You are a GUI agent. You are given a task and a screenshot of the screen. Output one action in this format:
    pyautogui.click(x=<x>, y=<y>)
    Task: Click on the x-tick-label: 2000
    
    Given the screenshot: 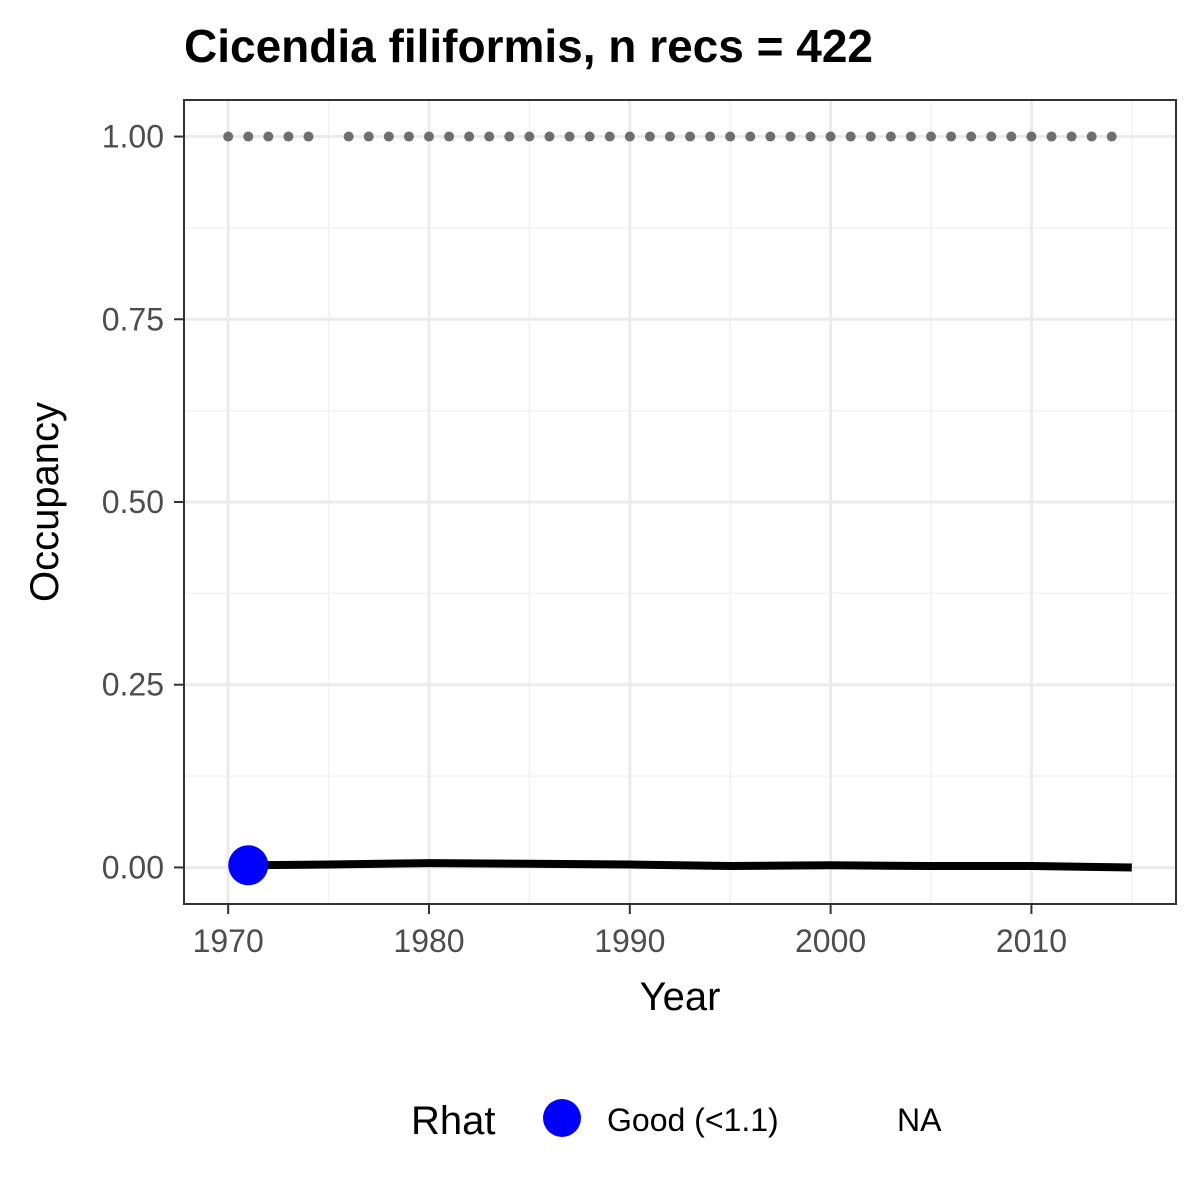 What is the action you would take?
    pyautogui.click(x=830, y=941)
    